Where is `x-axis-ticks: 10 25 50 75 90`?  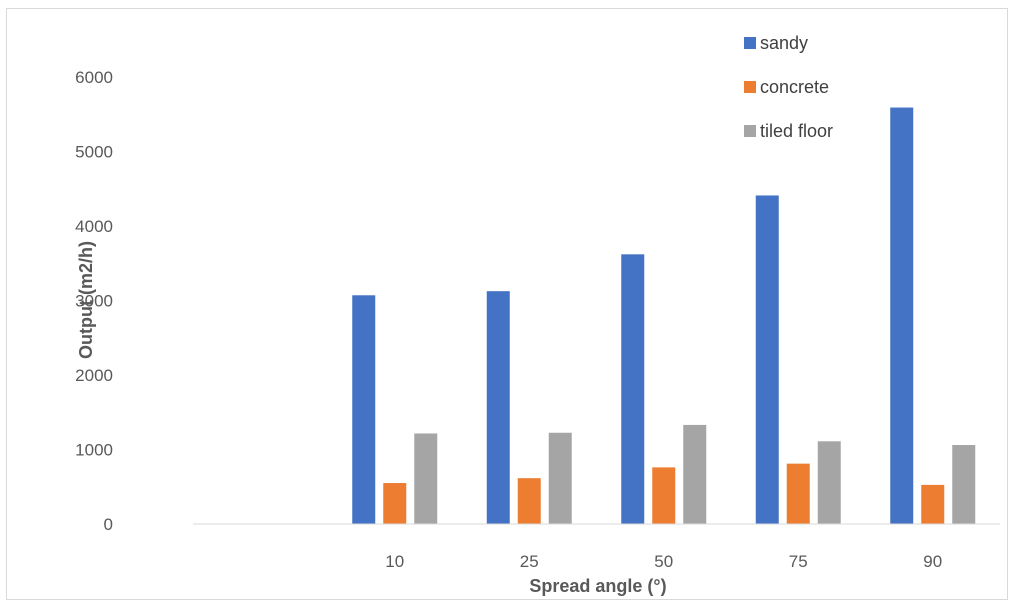 x-axis-ticks: 10 25 50 75 90 is located at coordinates (663, 561).